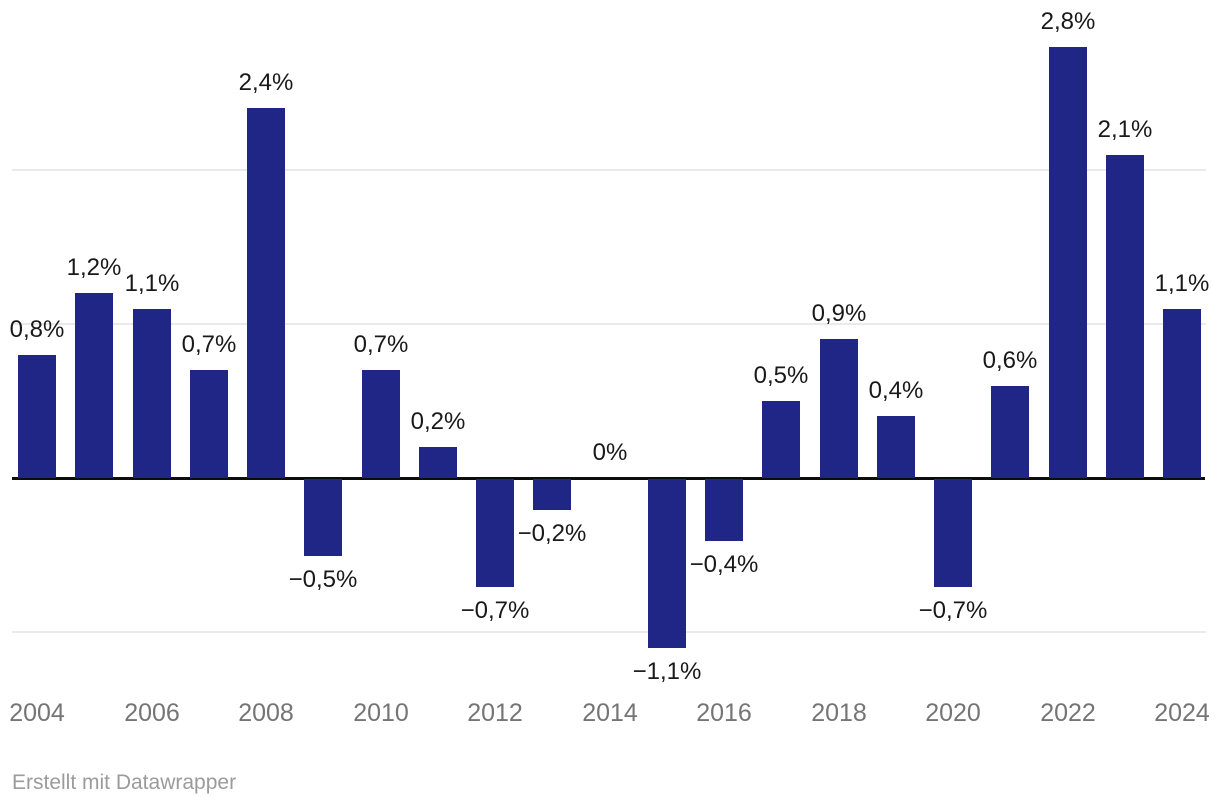  Describe the element at coordinates (610, 452) in the screenshot. I see `value-label-2014: 0%` at that location.